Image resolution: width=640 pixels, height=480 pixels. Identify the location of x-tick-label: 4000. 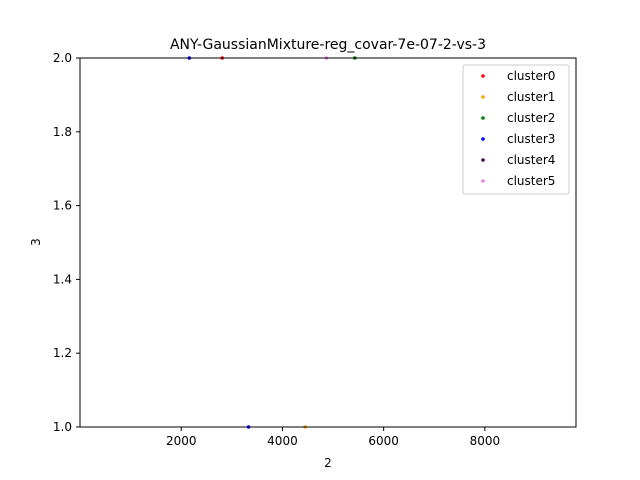
(282, 441).